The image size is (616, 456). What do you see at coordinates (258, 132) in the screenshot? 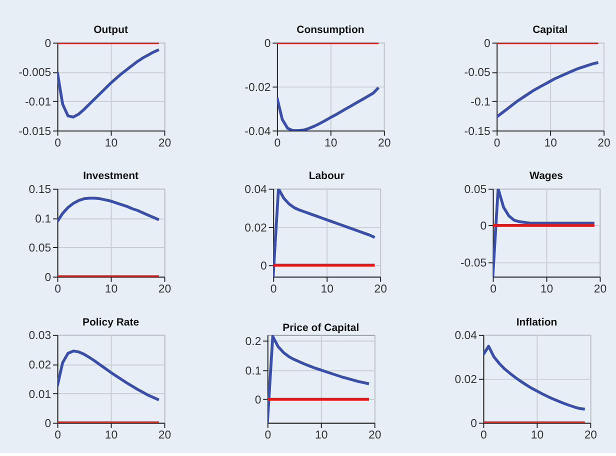
I see `y-tick-label: -0.04` at bounding box center [258, 132].